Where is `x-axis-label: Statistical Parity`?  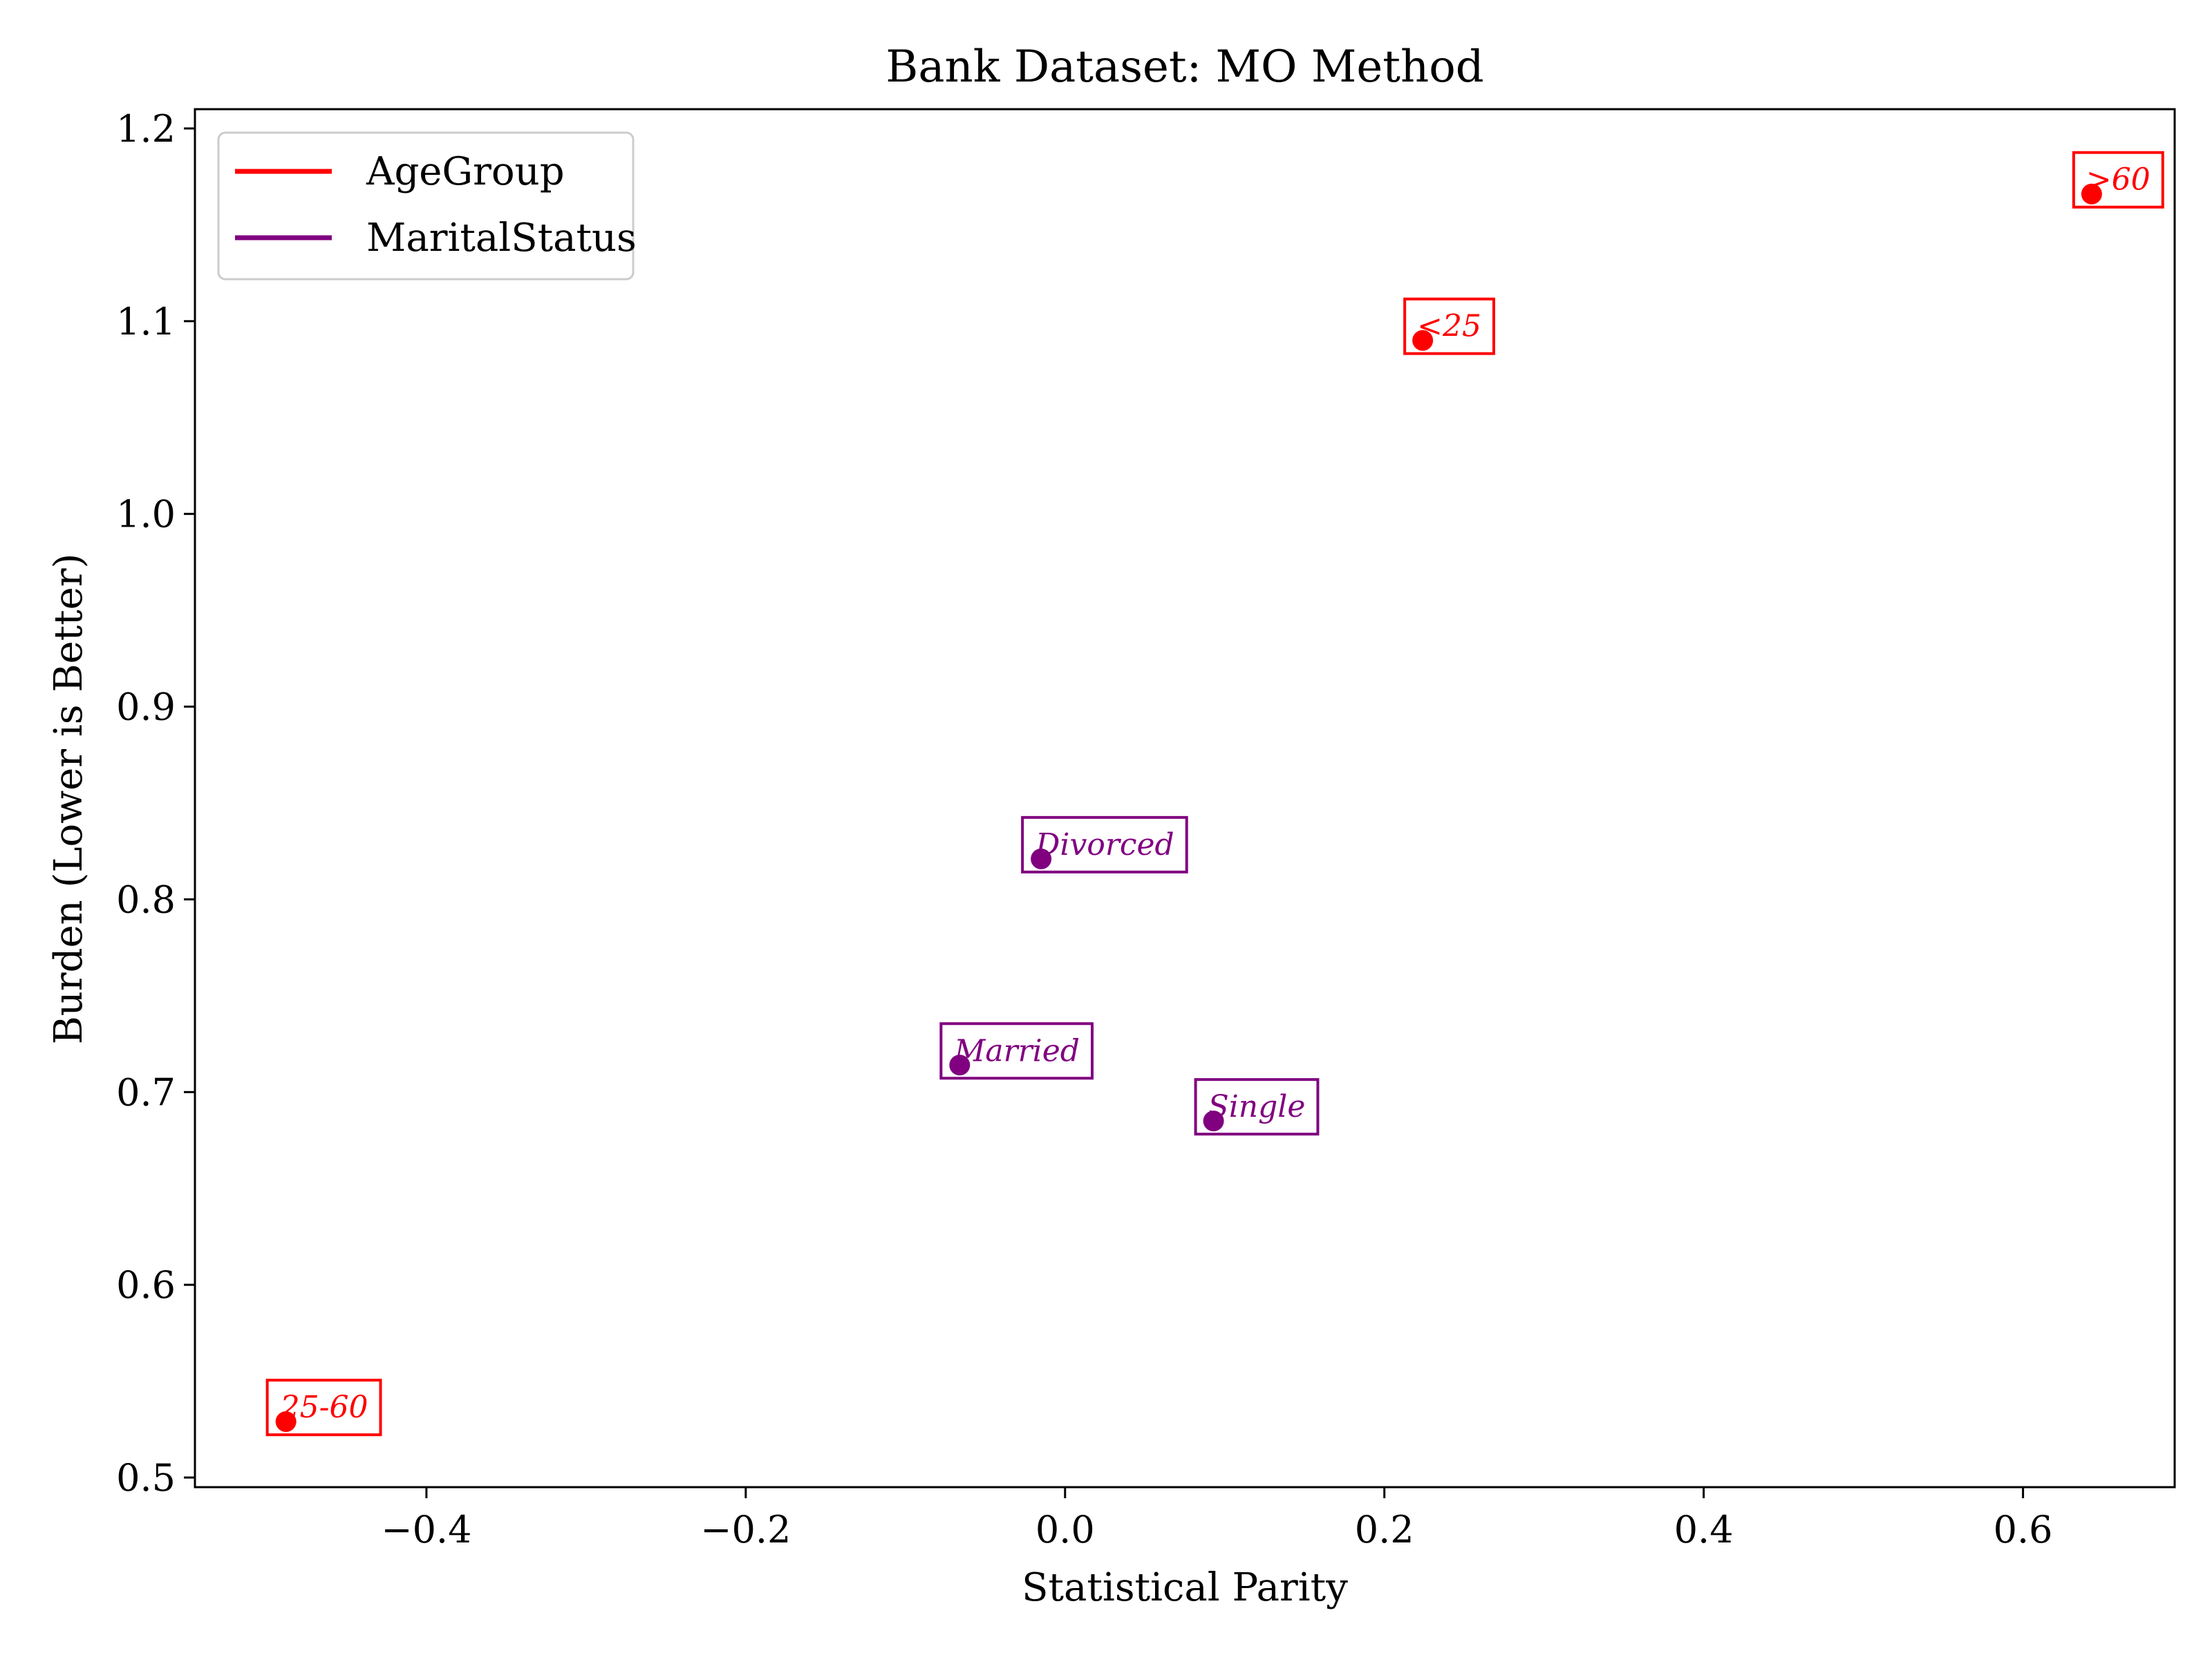
x-axis-label: Statistical Parity is located at coordinates (1185, 1587).